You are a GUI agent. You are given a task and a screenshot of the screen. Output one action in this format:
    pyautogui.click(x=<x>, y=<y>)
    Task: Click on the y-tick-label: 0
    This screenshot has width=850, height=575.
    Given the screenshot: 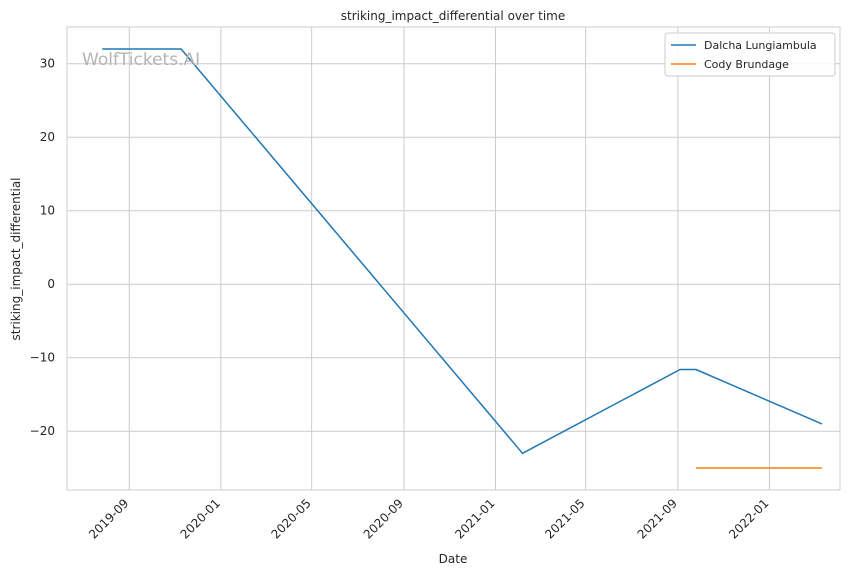 What is the action you would take?
    pyautogui.click(x=51, y=284)
    